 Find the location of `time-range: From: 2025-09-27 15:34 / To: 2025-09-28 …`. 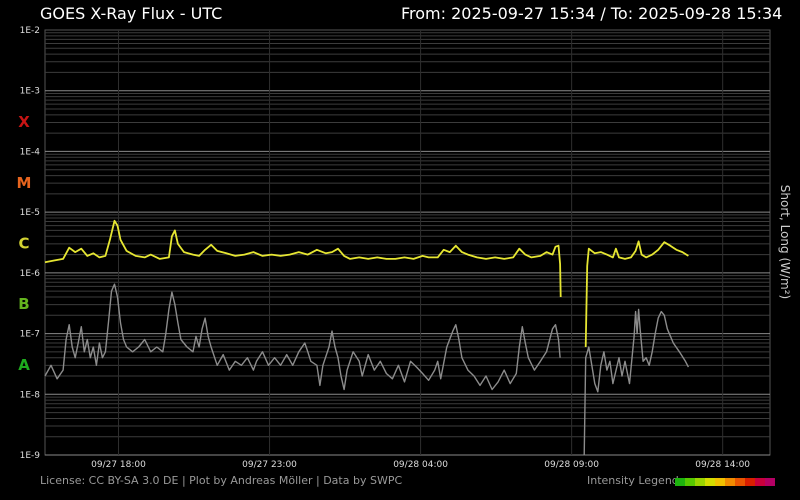

time-range: From: 2025-09-27 15:34 / To: 2025-09-28 … is located at coordinates (592, 13).